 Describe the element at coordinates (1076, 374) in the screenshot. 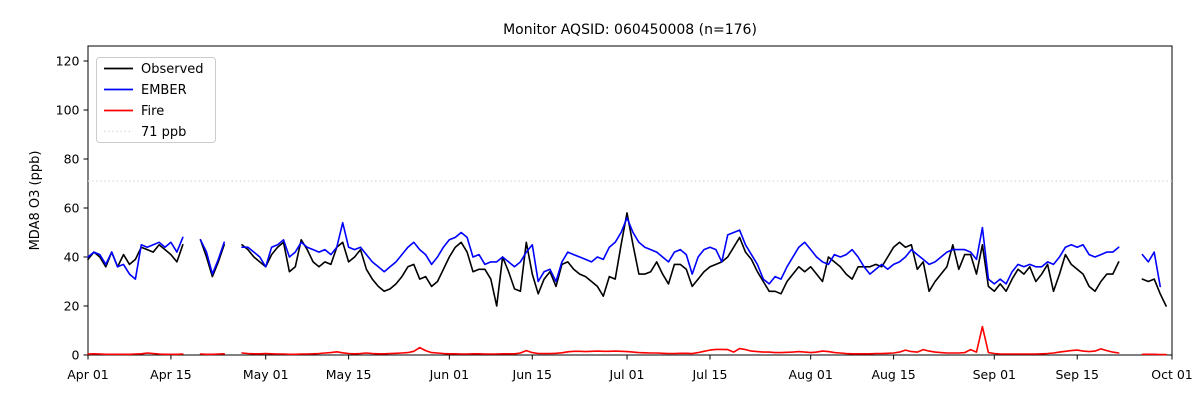

I see `x-tick-label: Sep 15` at that location.